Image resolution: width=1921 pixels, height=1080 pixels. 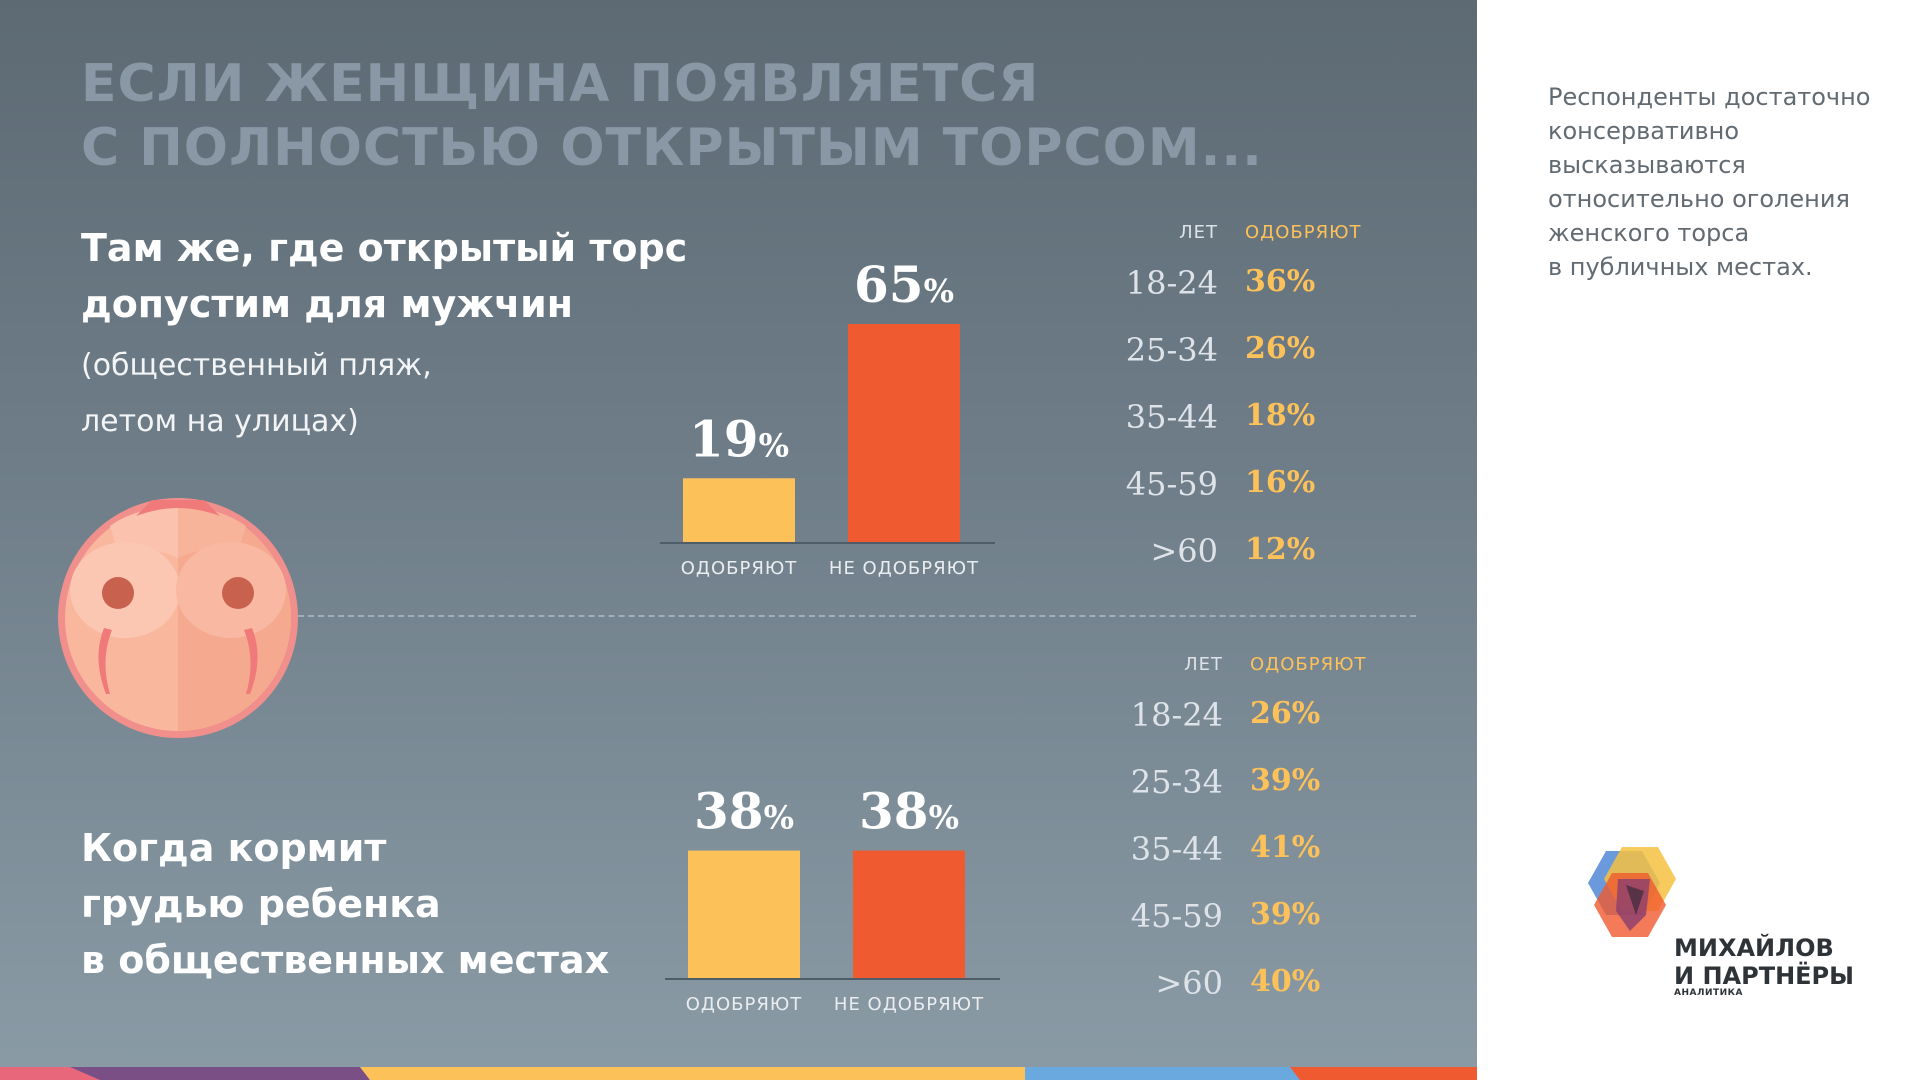 I want to click on table-row: 25-34 26%, so click(x=1265, y=351).